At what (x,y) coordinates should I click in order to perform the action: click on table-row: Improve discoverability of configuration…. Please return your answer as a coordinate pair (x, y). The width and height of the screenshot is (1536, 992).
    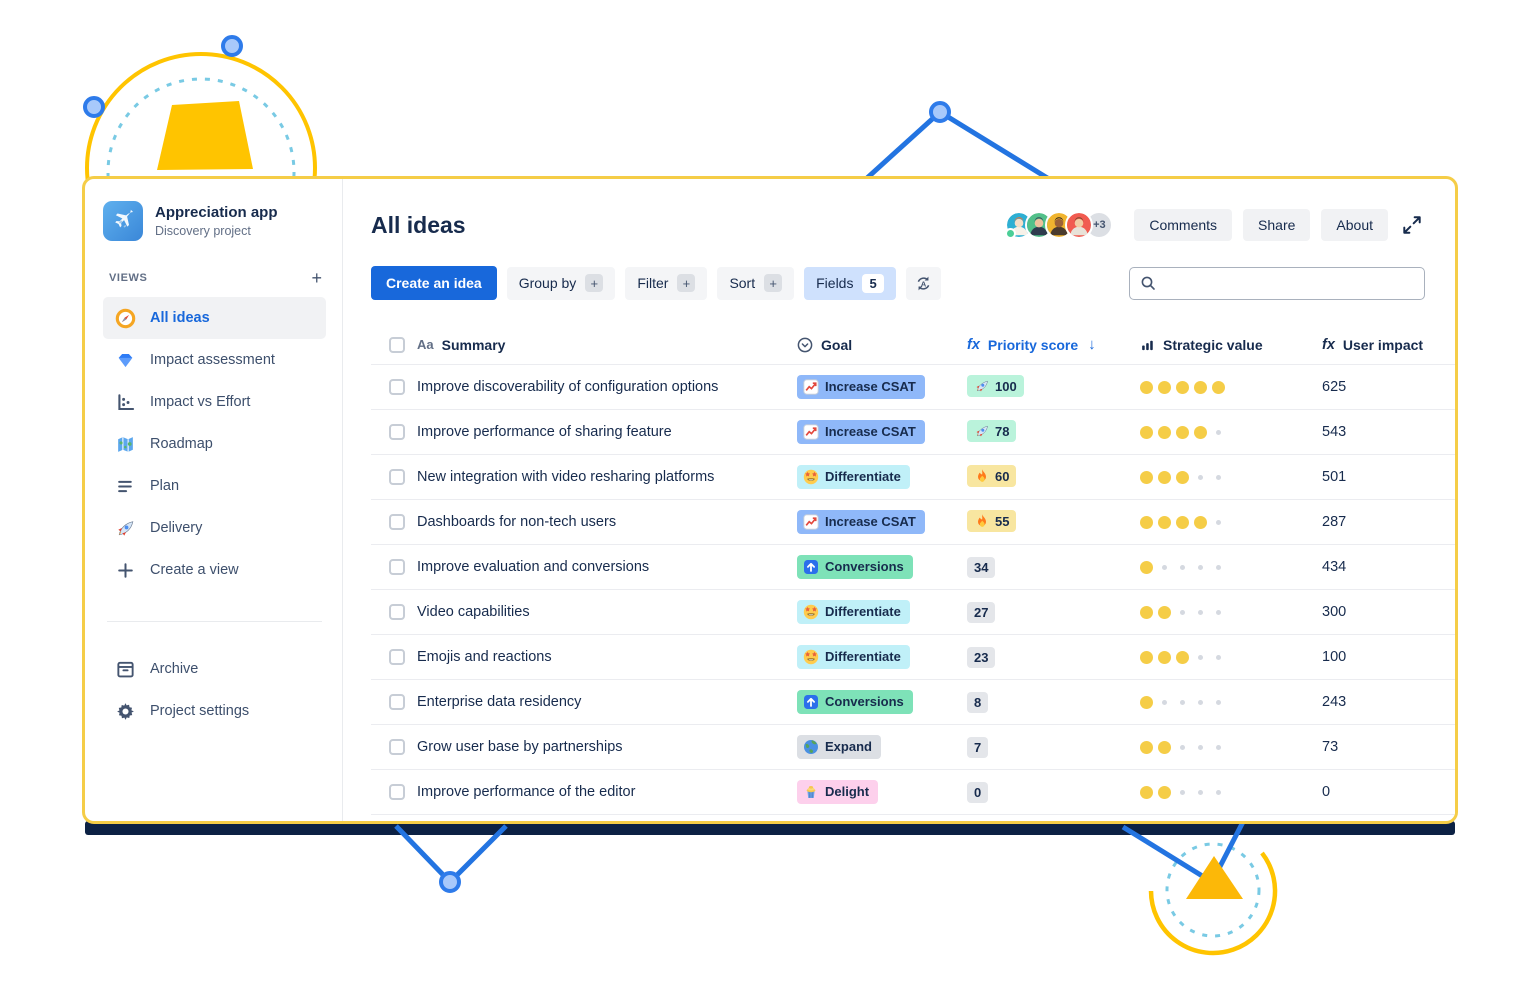
    Looking at the image, I should click on (913, 387).